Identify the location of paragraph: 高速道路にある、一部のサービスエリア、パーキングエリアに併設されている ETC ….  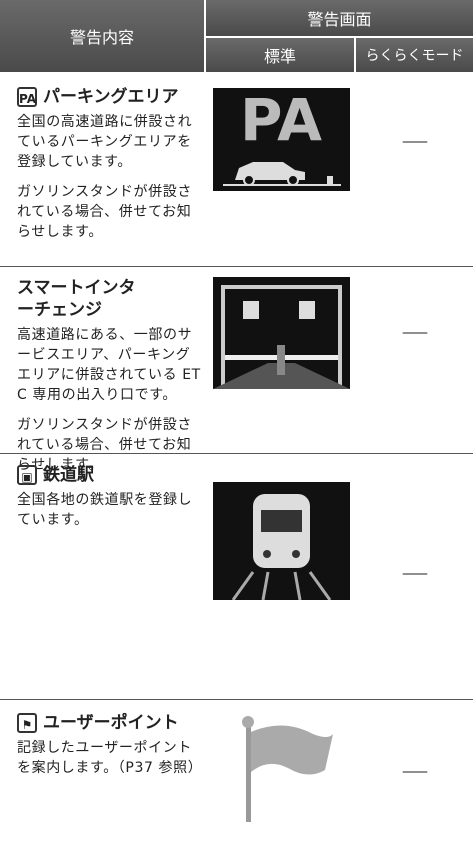
(109, 365).